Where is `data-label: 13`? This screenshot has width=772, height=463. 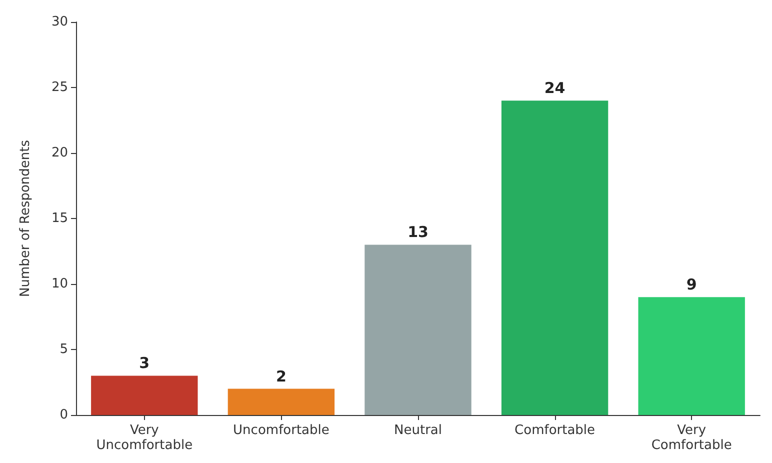
data-label: 13 is located at coordinates (418, 232).